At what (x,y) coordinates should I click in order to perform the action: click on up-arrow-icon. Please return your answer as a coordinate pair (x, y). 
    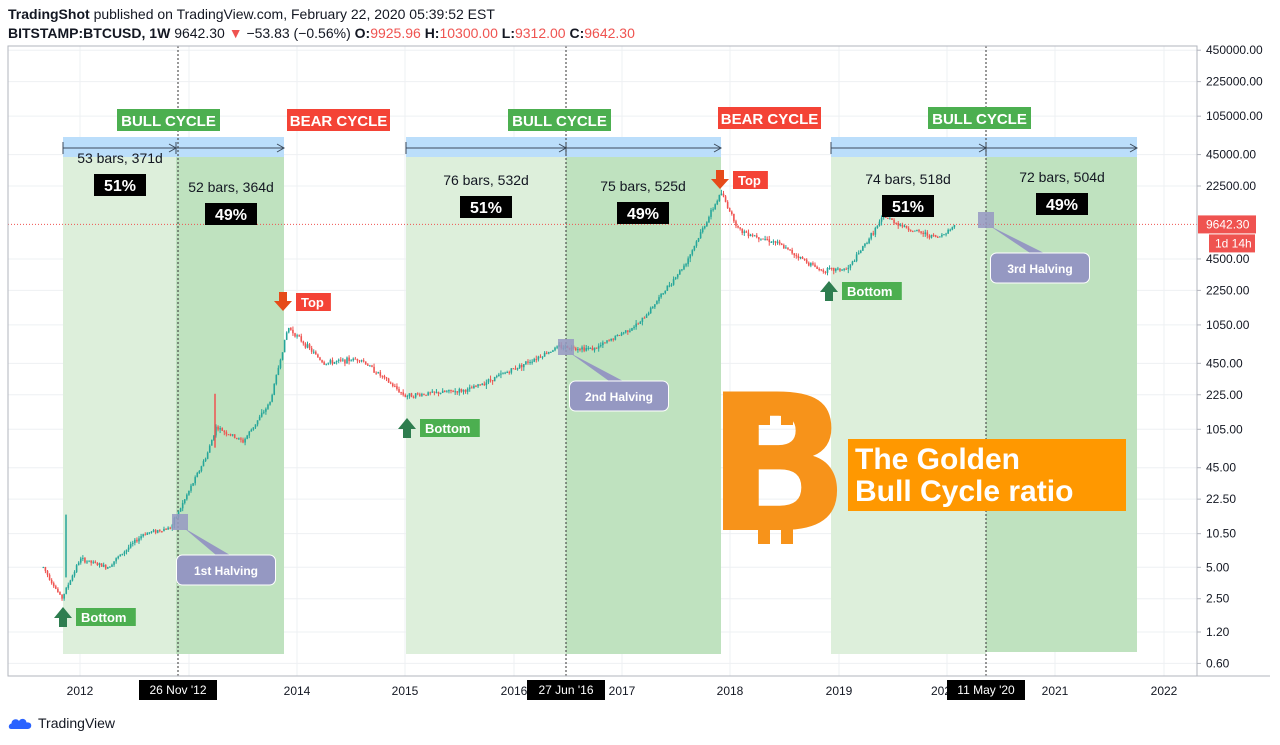
    Looking at the image, I should click on (63, 617).